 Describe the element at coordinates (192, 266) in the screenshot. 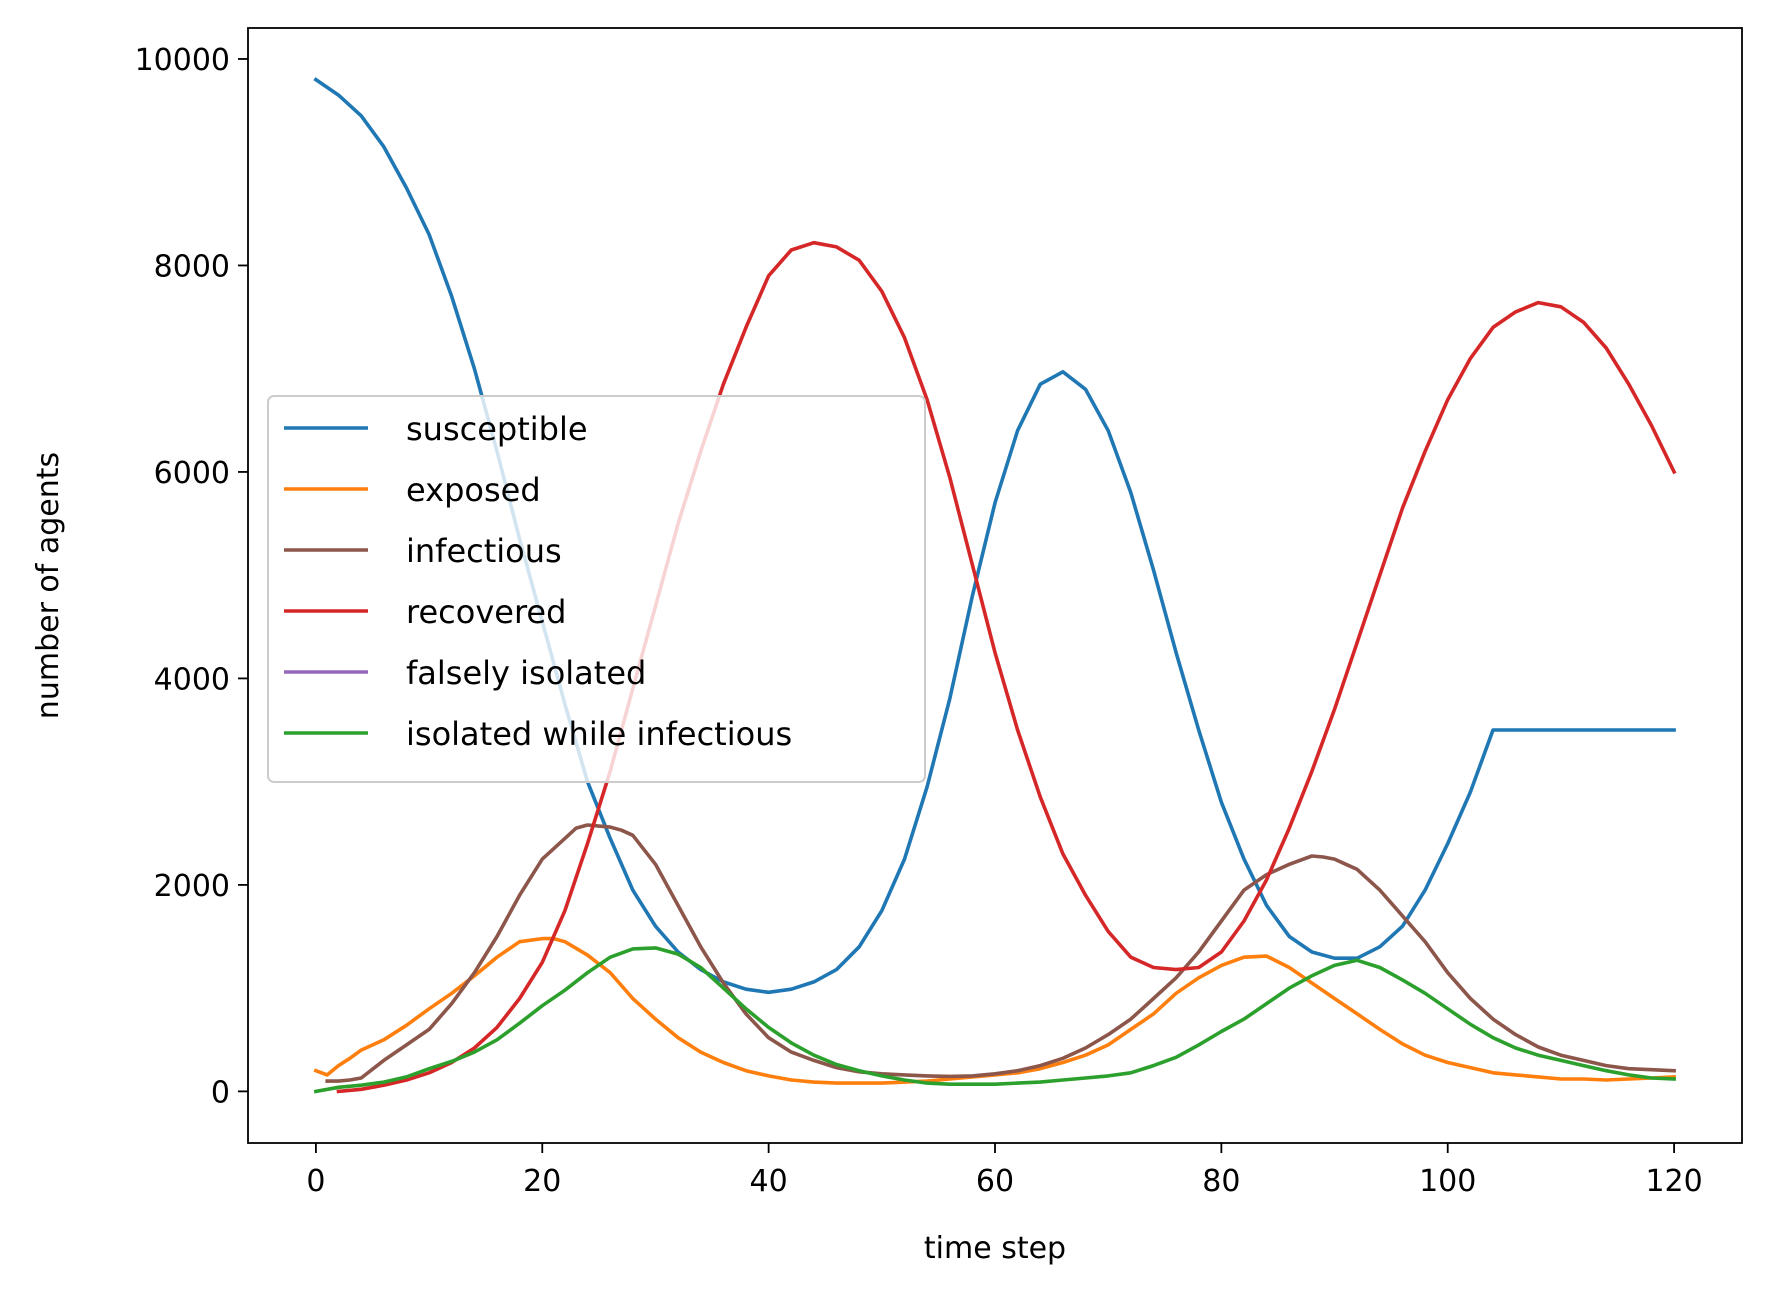

I see `y-tick-label: 8000` at that location.